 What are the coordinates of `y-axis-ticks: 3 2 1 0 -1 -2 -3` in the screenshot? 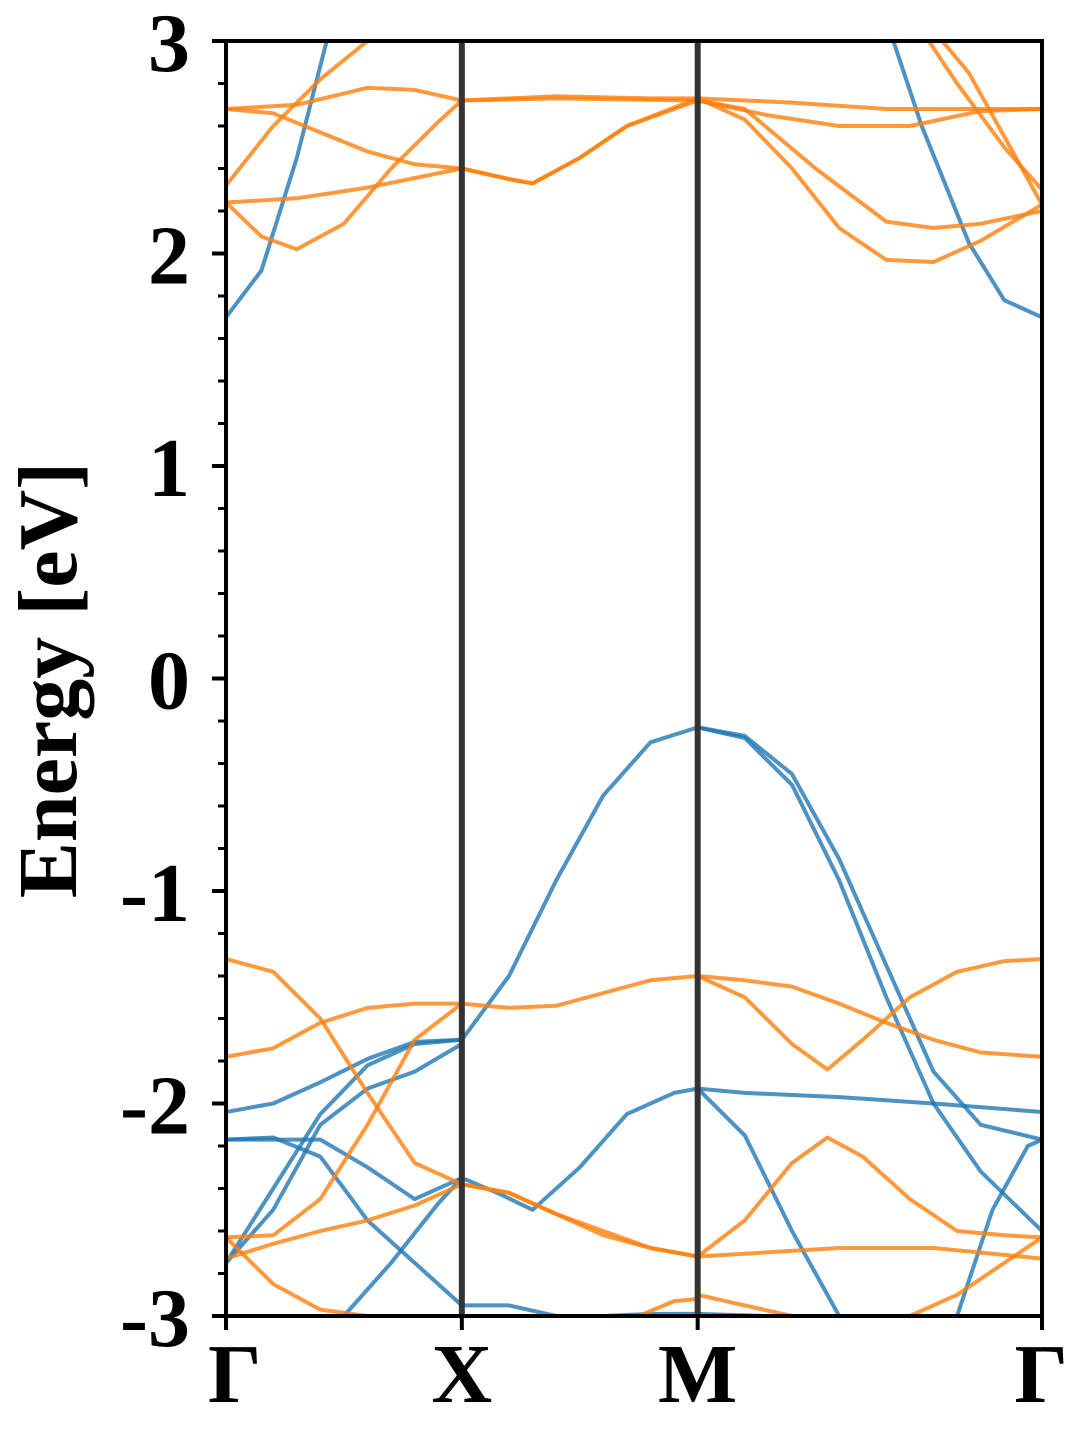 It's located at (173, 682).